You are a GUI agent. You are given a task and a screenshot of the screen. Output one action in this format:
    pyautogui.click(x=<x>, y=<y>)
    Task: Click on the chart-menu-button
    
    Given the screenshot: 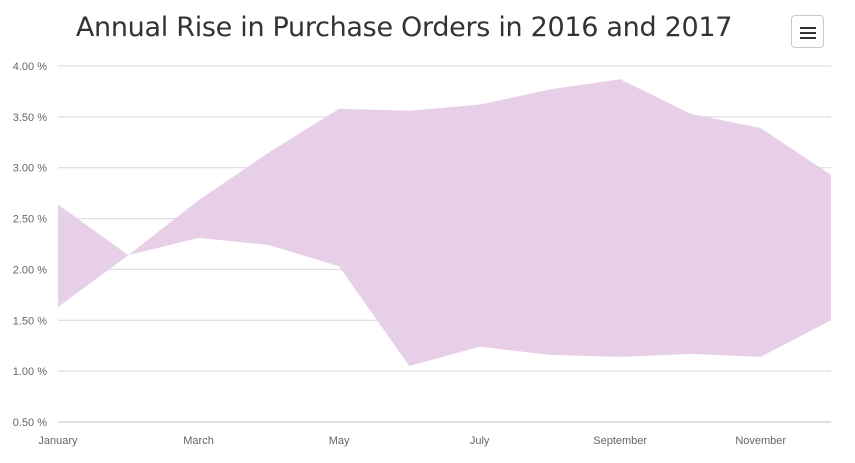 What is the action you would take?
    pyautogui.click(x=807, y=31)
    